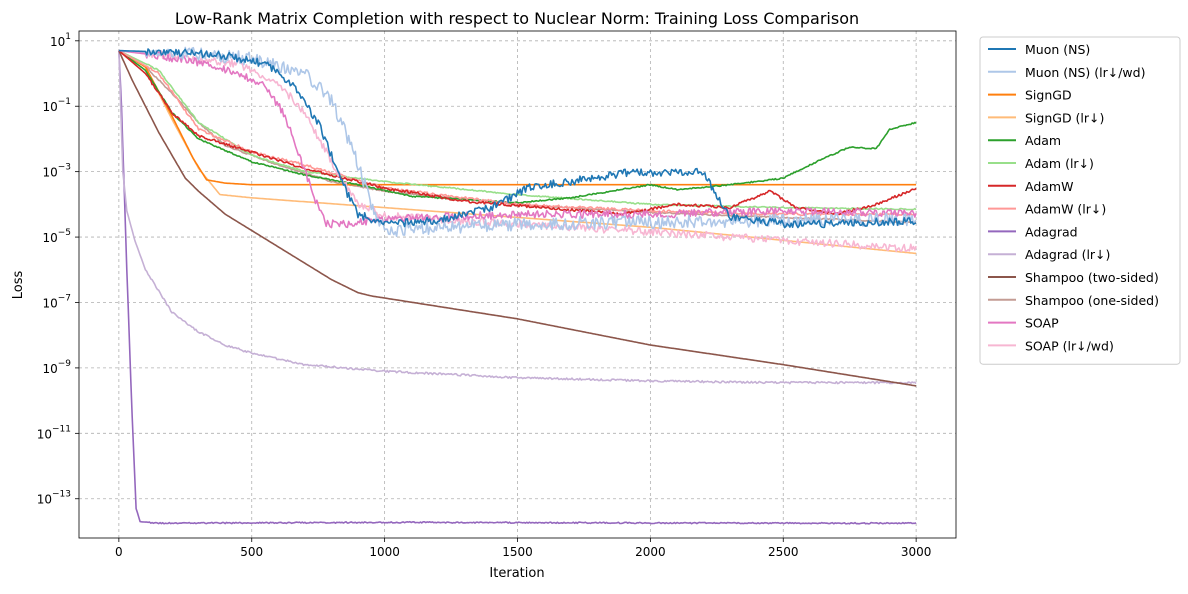 The height and width of the screenshot is (594, 1188). What do you see at coordinates (1085, 72) in the screenshot?
I see `legend-entry-label: Muon (NS) (lr↓/wd)` at bounding box center [1085, 72].